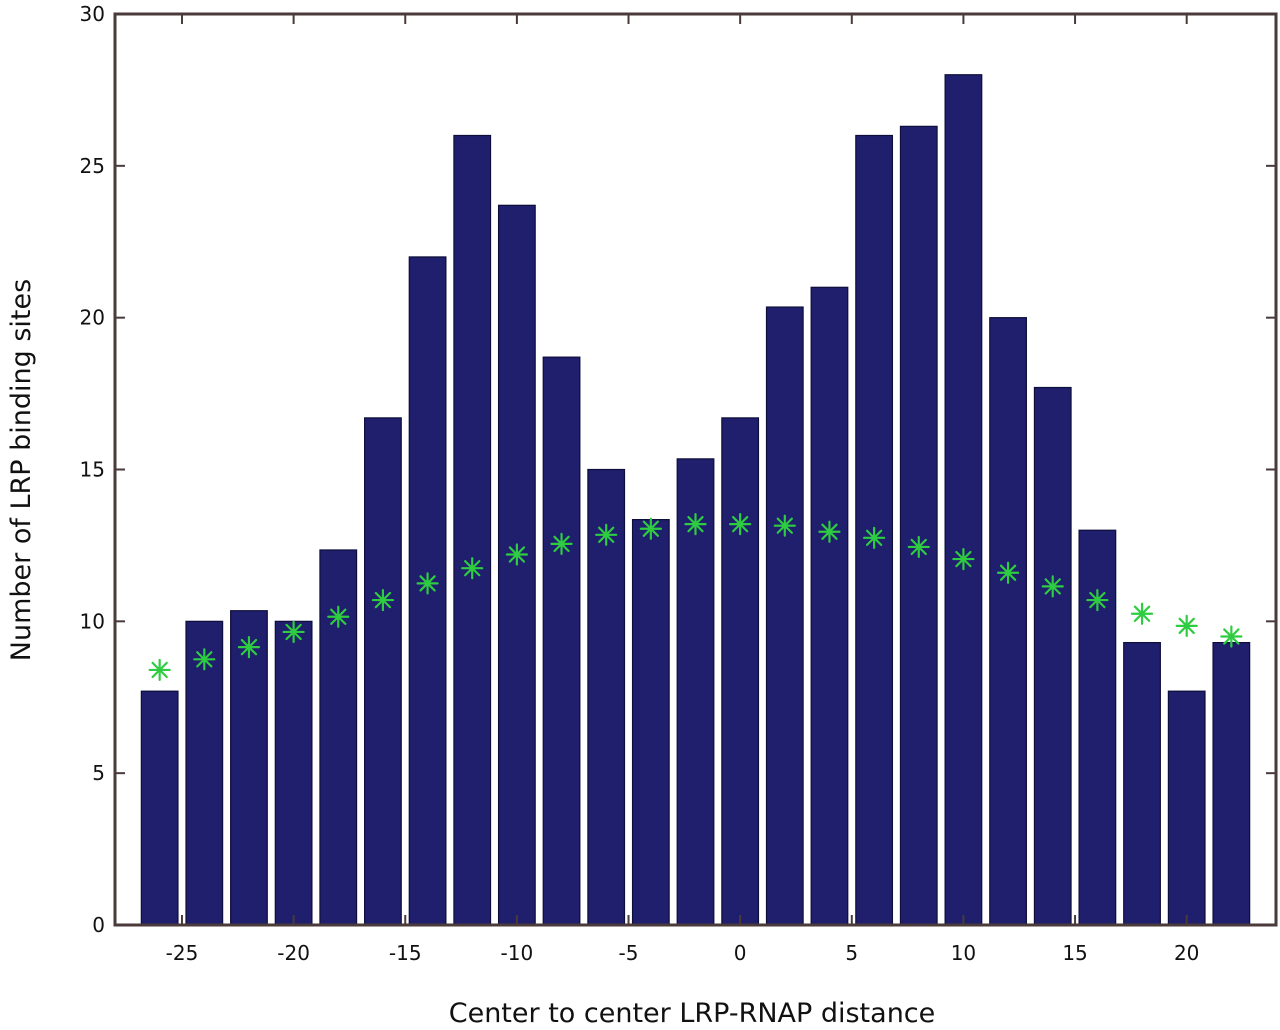 Image resolution: width=1280 pixels, height=1030 pixels. What do you see at coordinates (692, 1013) in the screenshot?
I see `x-axis-title: Center to center LRP-RNAP distance` at bounding box center [692, 1013].